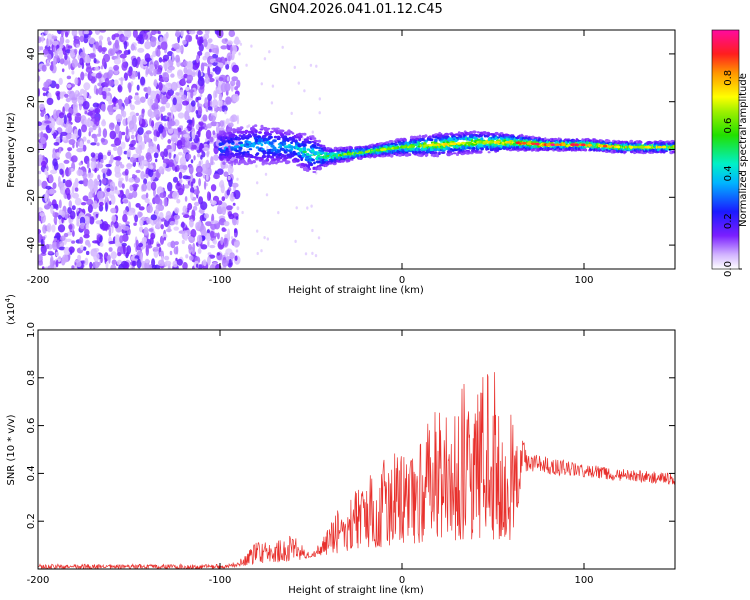 The image size is (750, 600). Describe the element at coordinates (31, 149) in the screenshot. I see `y-tick-label: 0` at that location.